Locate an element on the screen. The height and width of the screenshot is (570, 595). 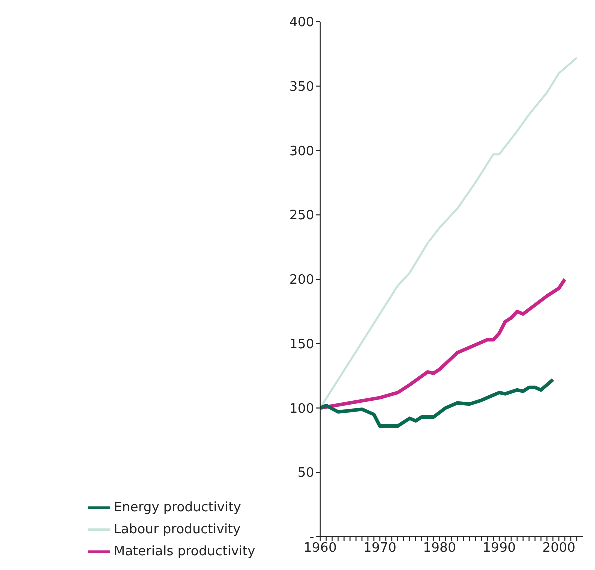
y-tick-label: 50 is located at coordinates (306, 474).